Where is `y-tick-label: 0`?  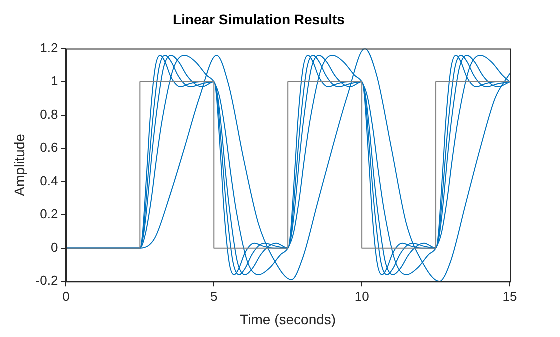 y-tick-label: 0 is located at coordinates (54, 247).